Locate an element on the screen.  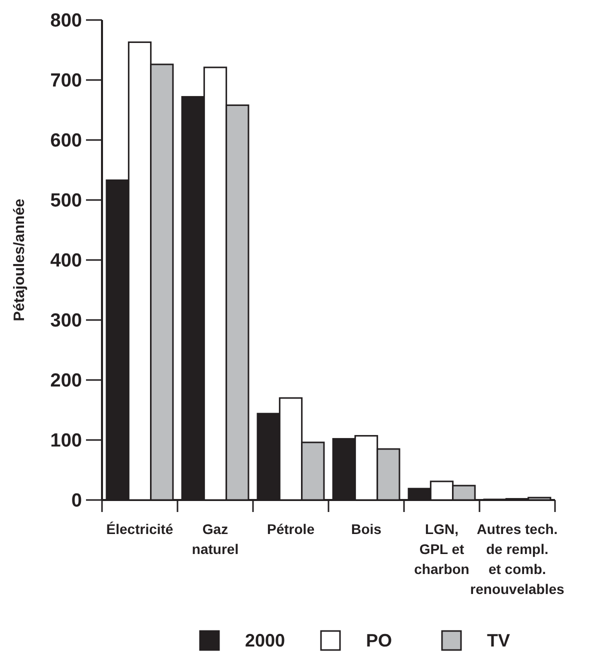
y-tick-label: 400 is located at coordinates (66, 261).